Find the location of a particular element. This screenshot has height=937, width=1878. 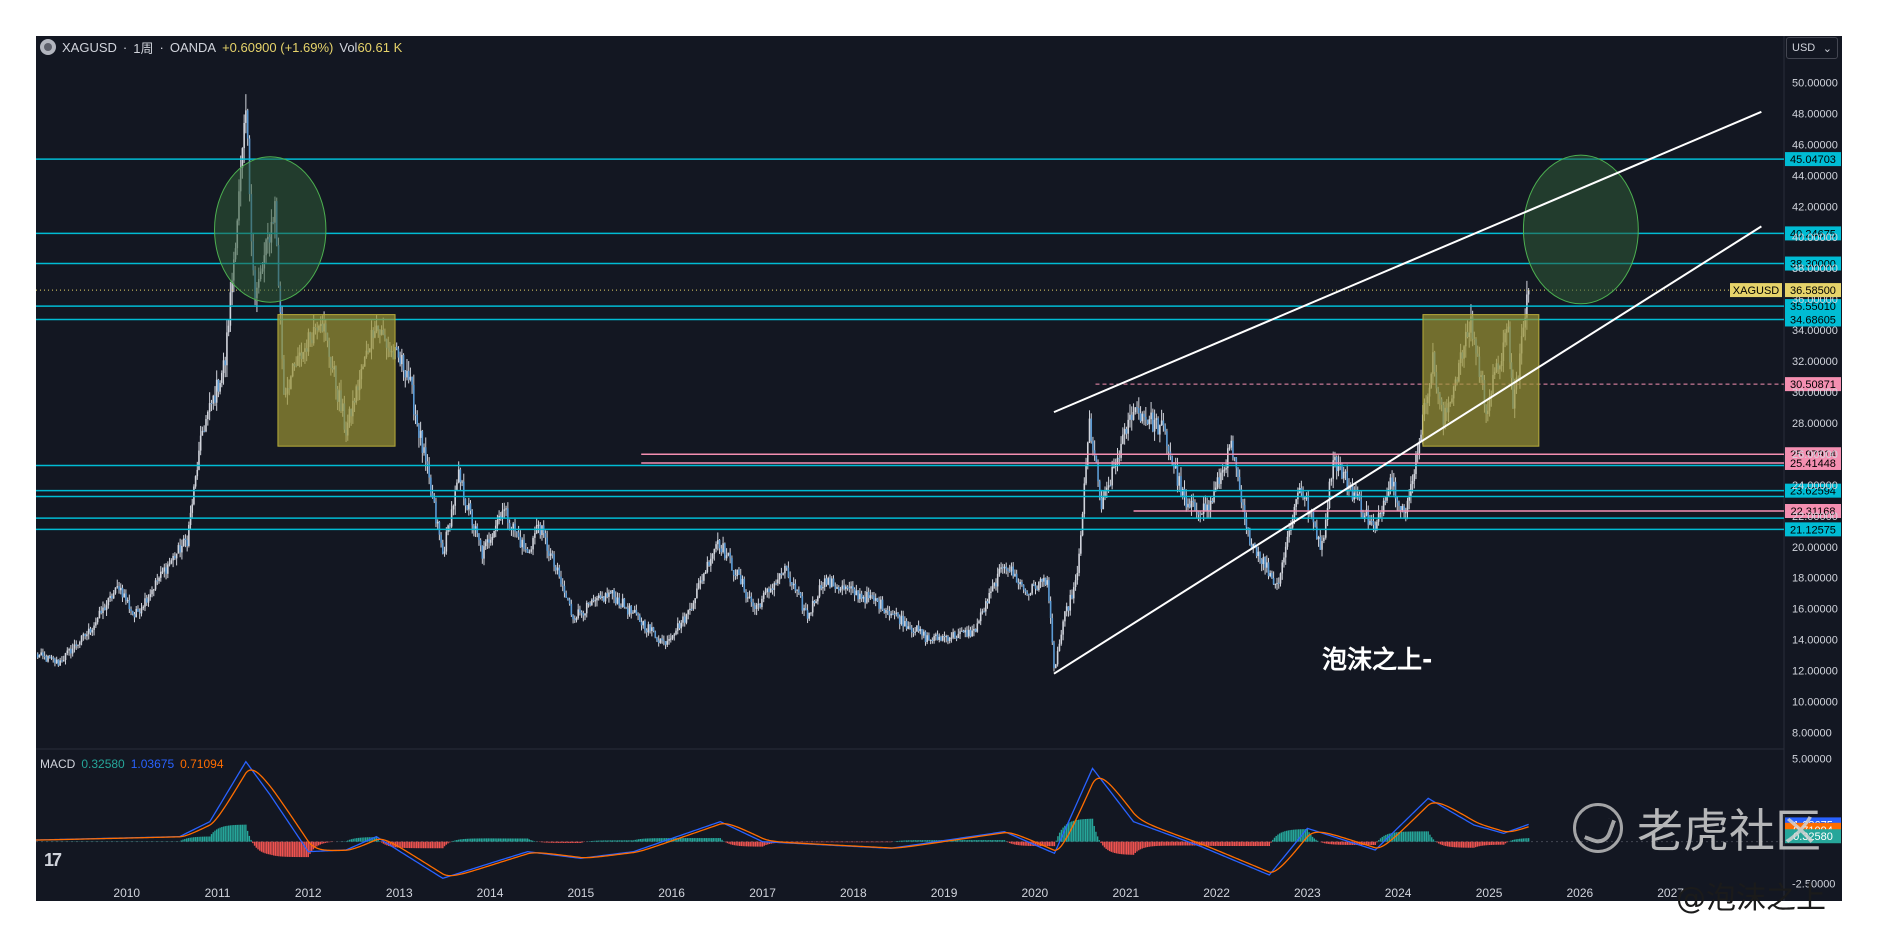

level-label-box is located at coordinates (1813, 384).